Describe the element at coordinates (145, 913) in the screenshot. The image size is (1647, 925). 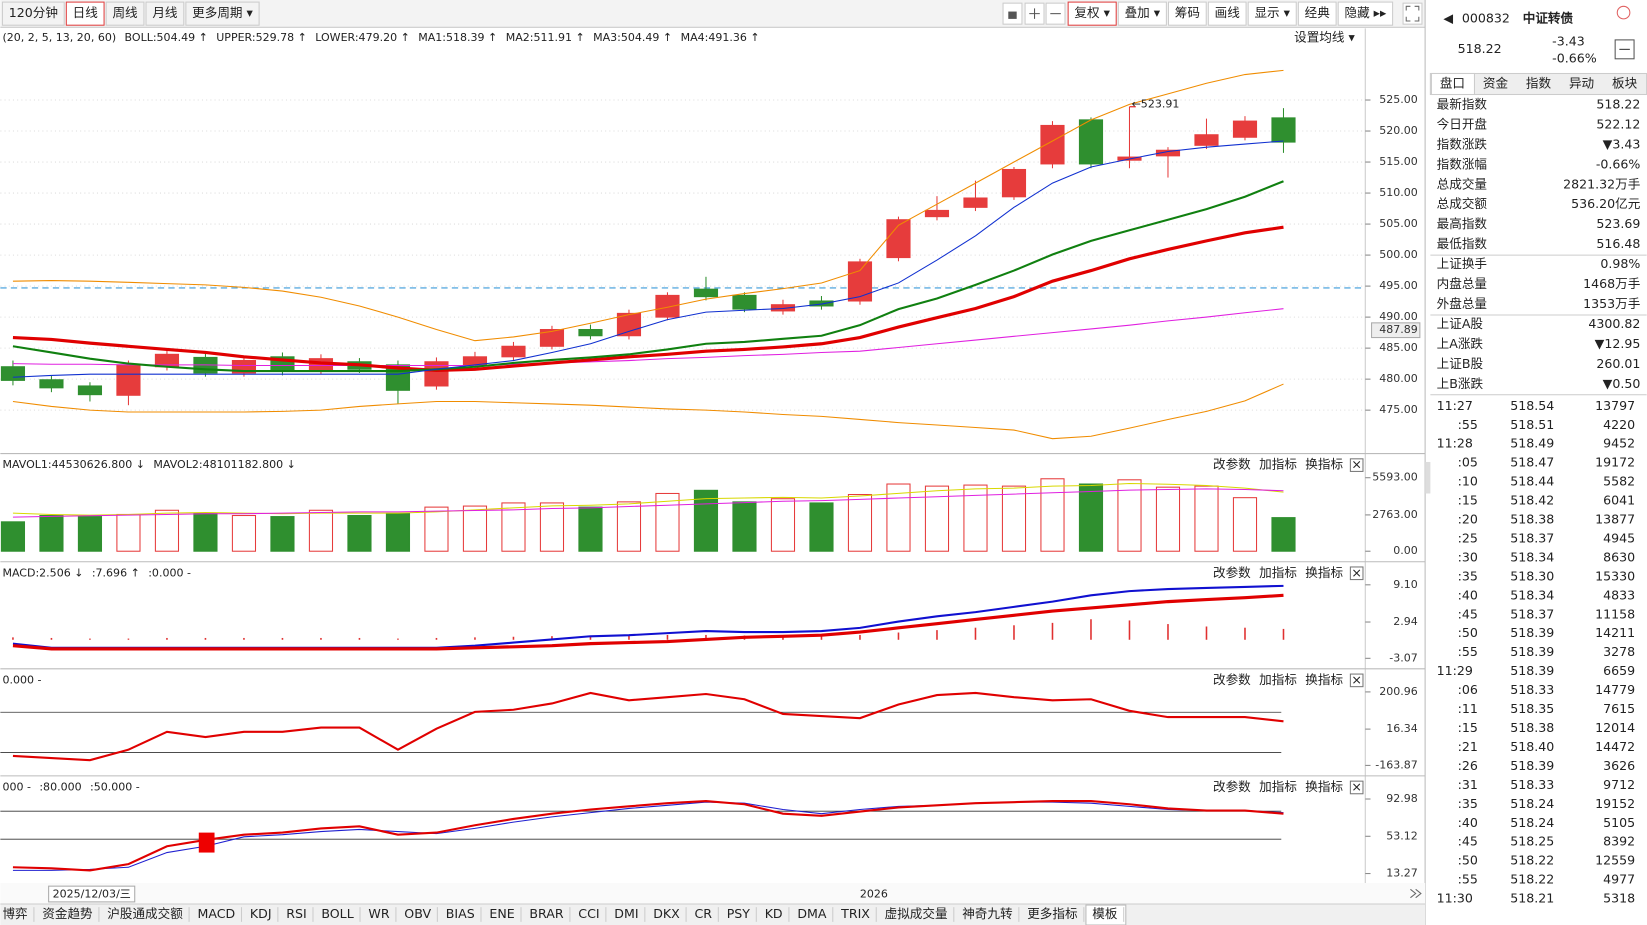
I see `indicator-tab: 沪股通成交额` at that location.